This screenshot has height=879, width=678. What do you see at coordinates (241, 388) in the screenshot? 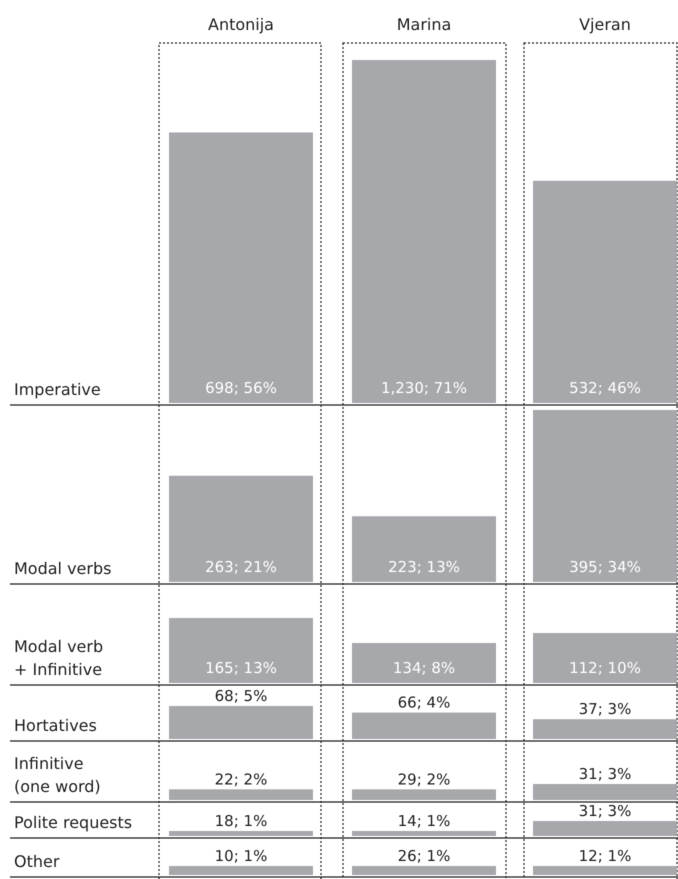
I see `data-label: 698; 56%` at bounding box center [241, 388].